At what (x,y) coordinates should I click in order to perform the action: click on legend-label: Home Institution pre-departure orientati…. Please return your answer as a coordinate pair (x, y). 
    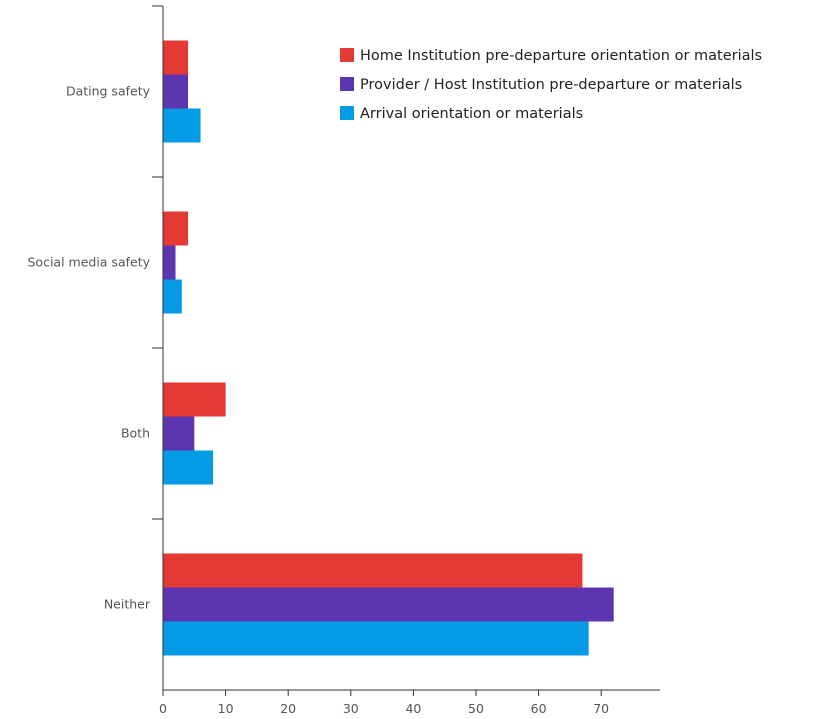
    Looking at the image, I should click on (561, 56).